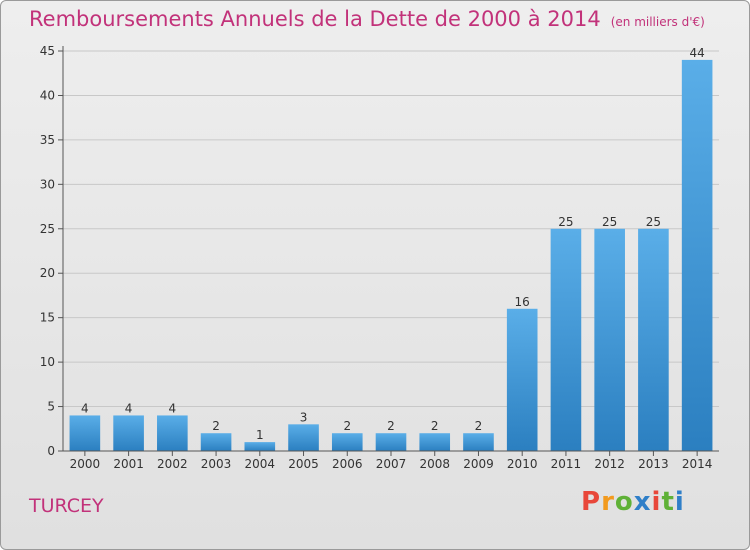  Describe the element at coordinates (566, 464) in the screenshot. I see `x-tick-label: 2011` at that location.